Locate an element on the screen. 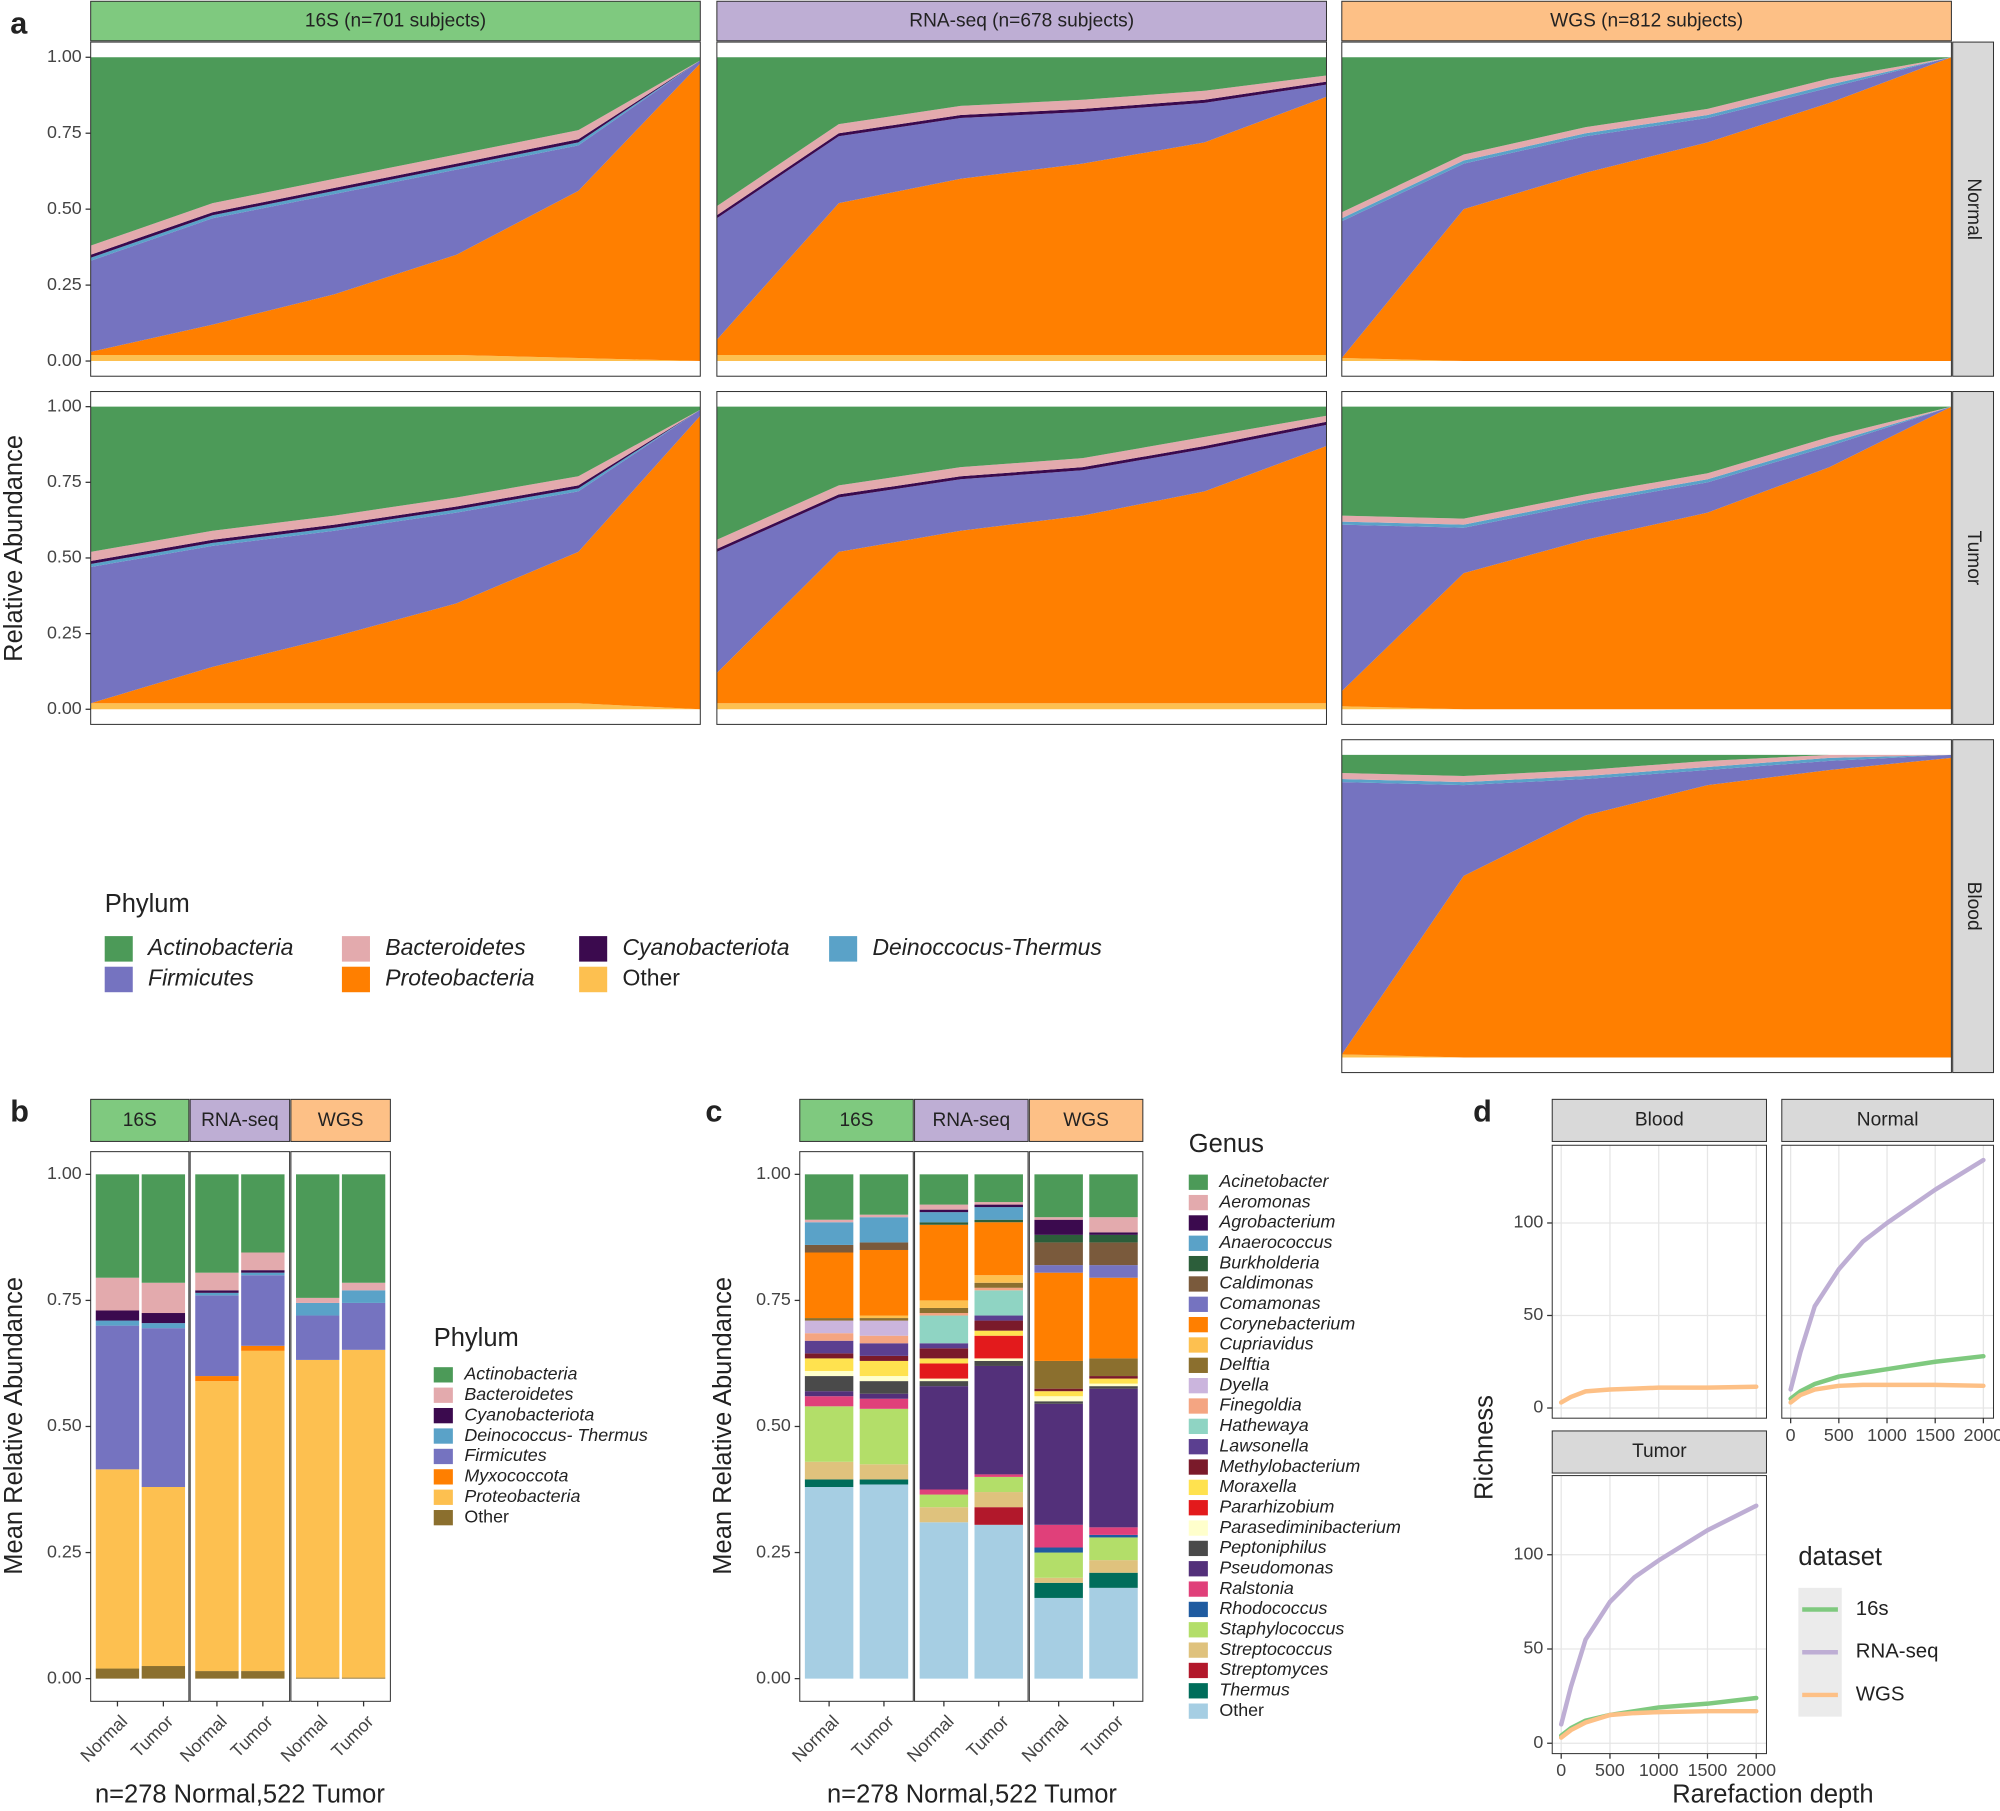 Image resolution: width=2000 pixels, height=1811 pixels. panel-label: c is located at coordinates (713, 1111).